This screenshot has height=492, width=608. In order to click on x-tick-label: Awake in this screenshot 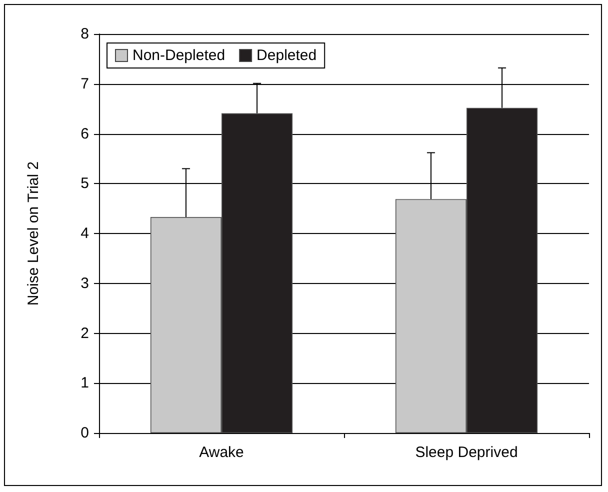, I will do `click(221, 452)`.